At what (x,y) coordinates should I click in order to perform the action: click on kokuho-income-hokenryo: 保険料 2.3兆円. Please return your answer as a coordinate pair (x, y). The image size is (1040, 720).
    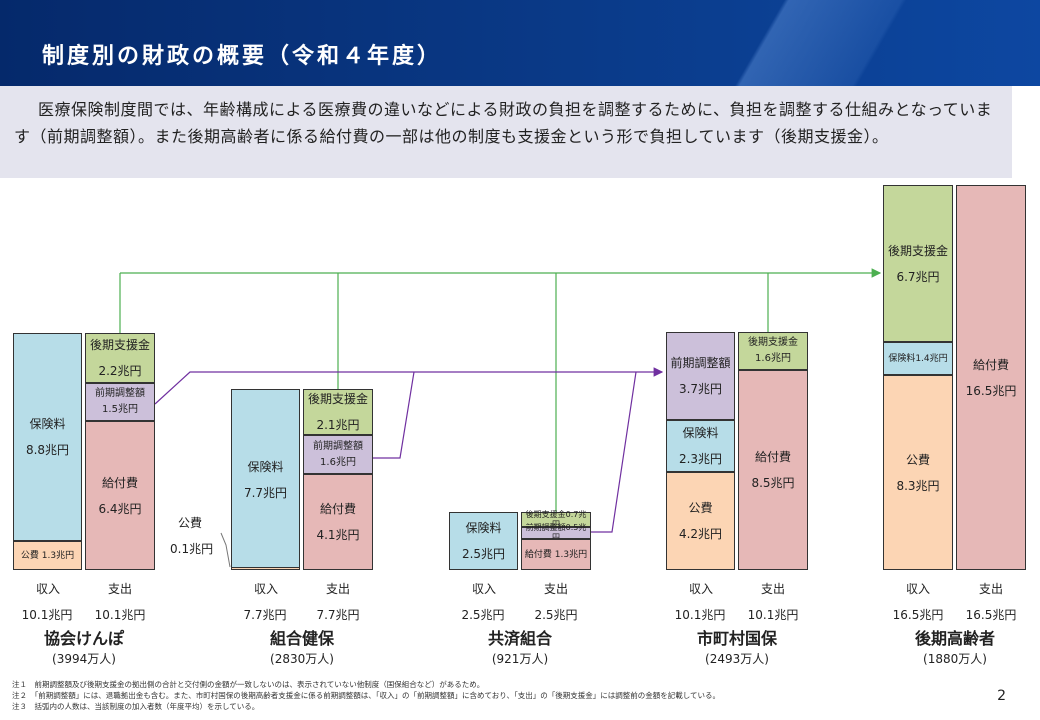
    Looking at the image, I should click on (700, 446).